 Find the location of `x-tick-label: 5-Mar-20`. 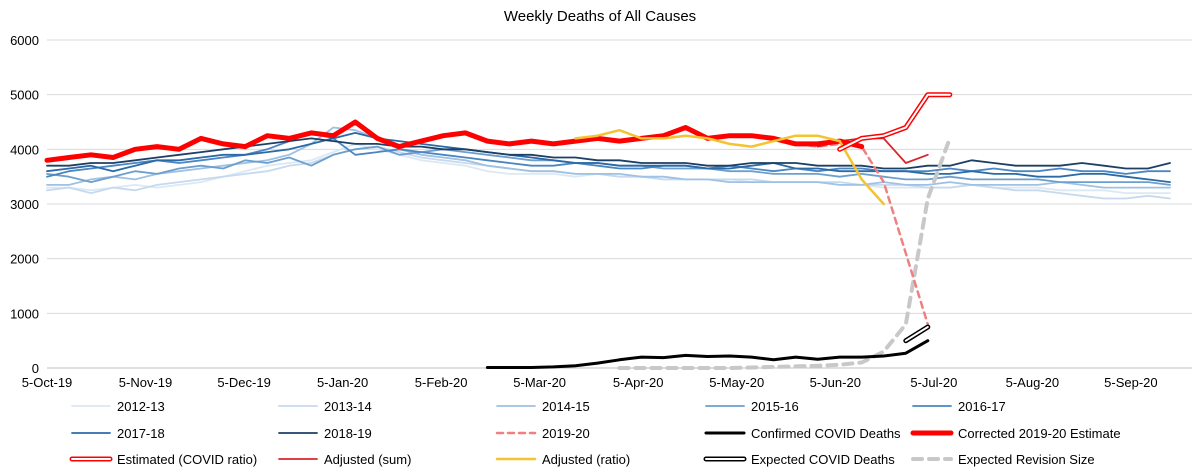

x-tick-label: 5-Mar-20 is located at coordinates (539, 382).